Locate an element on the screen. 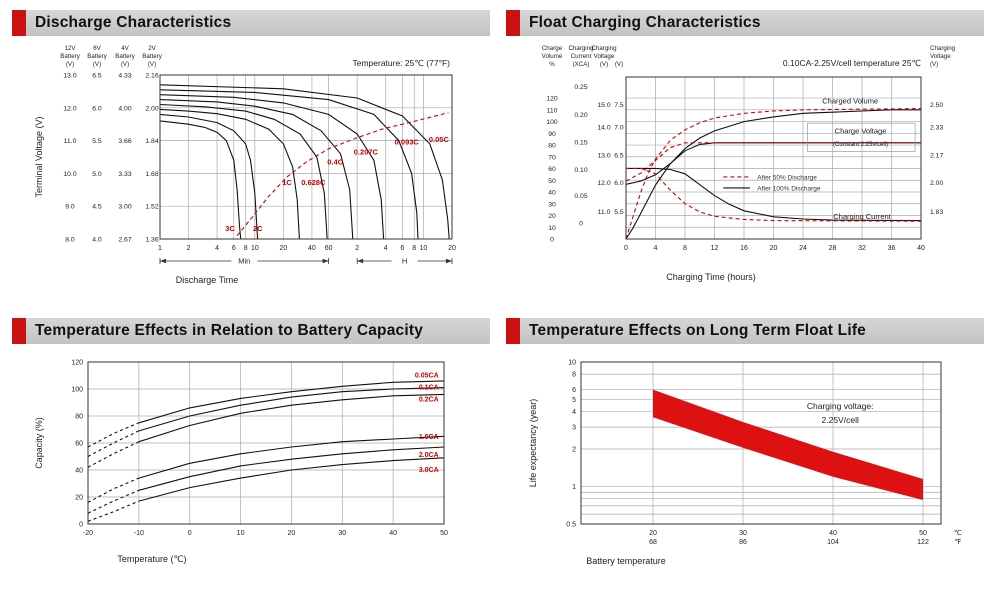 This screenshot has height=606, width=1000. svg-text: 0.628C is located at coordinates (313, 182).